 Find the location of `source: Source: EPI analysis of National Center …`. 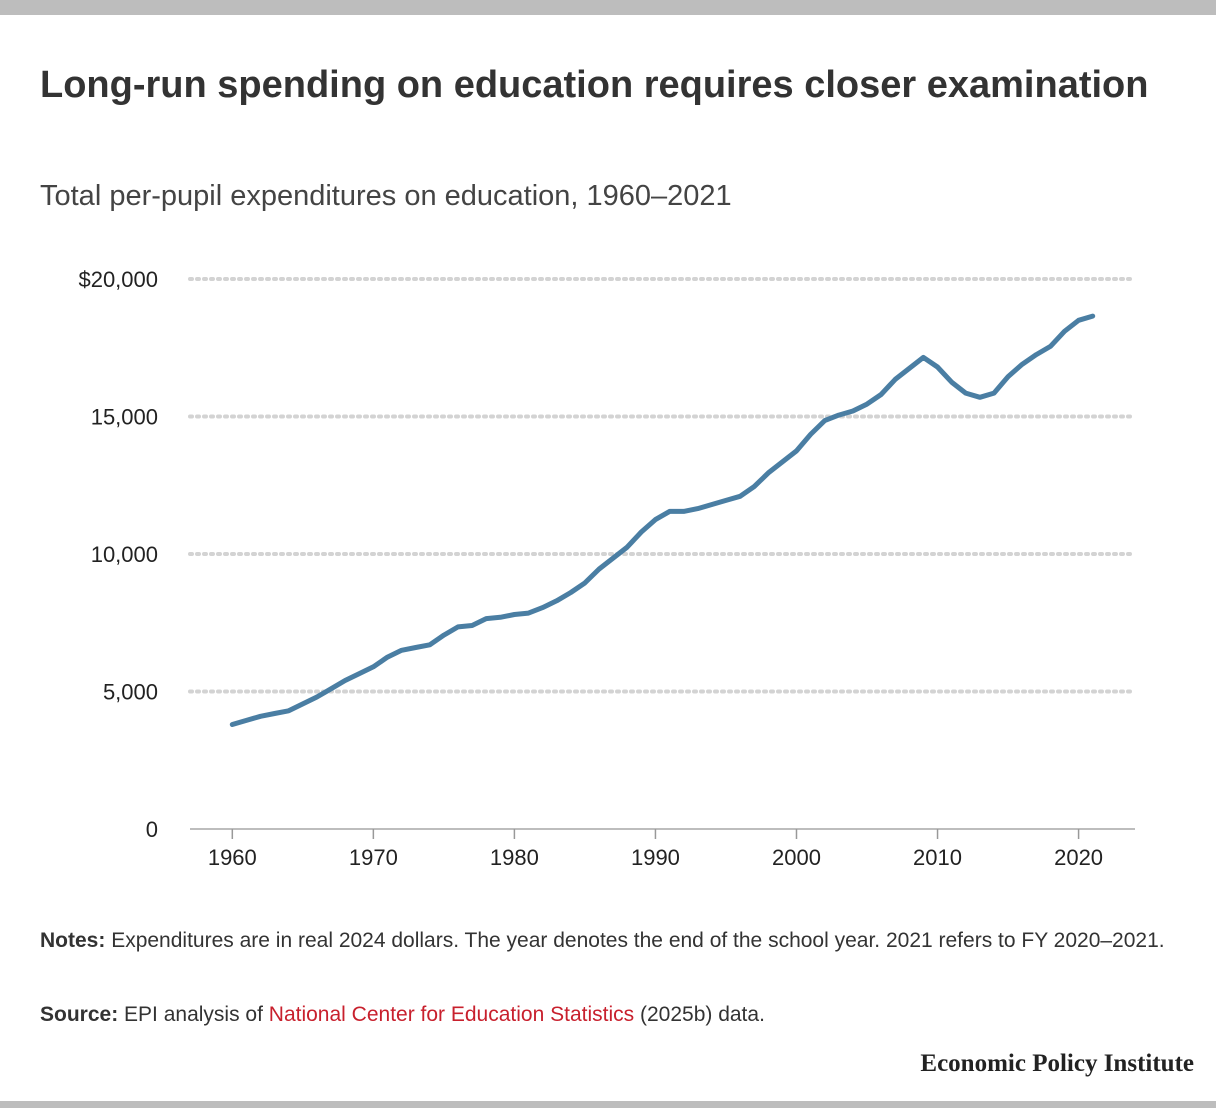

source: Source: EPI analysis of National Center … is located at coordinates (402, 1015).